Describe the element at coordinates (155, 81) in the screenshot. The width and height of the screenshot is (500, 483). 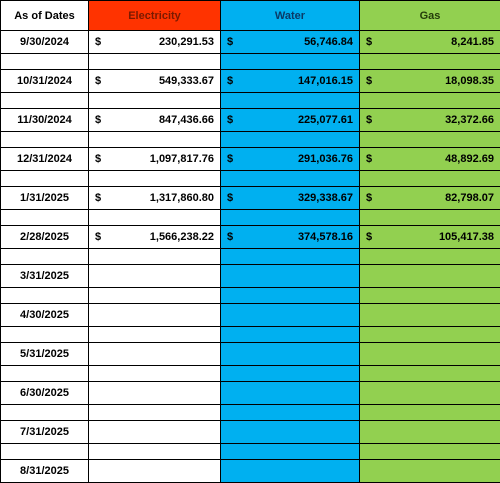
I see `electricity-cell: $549,333.67` at that location.